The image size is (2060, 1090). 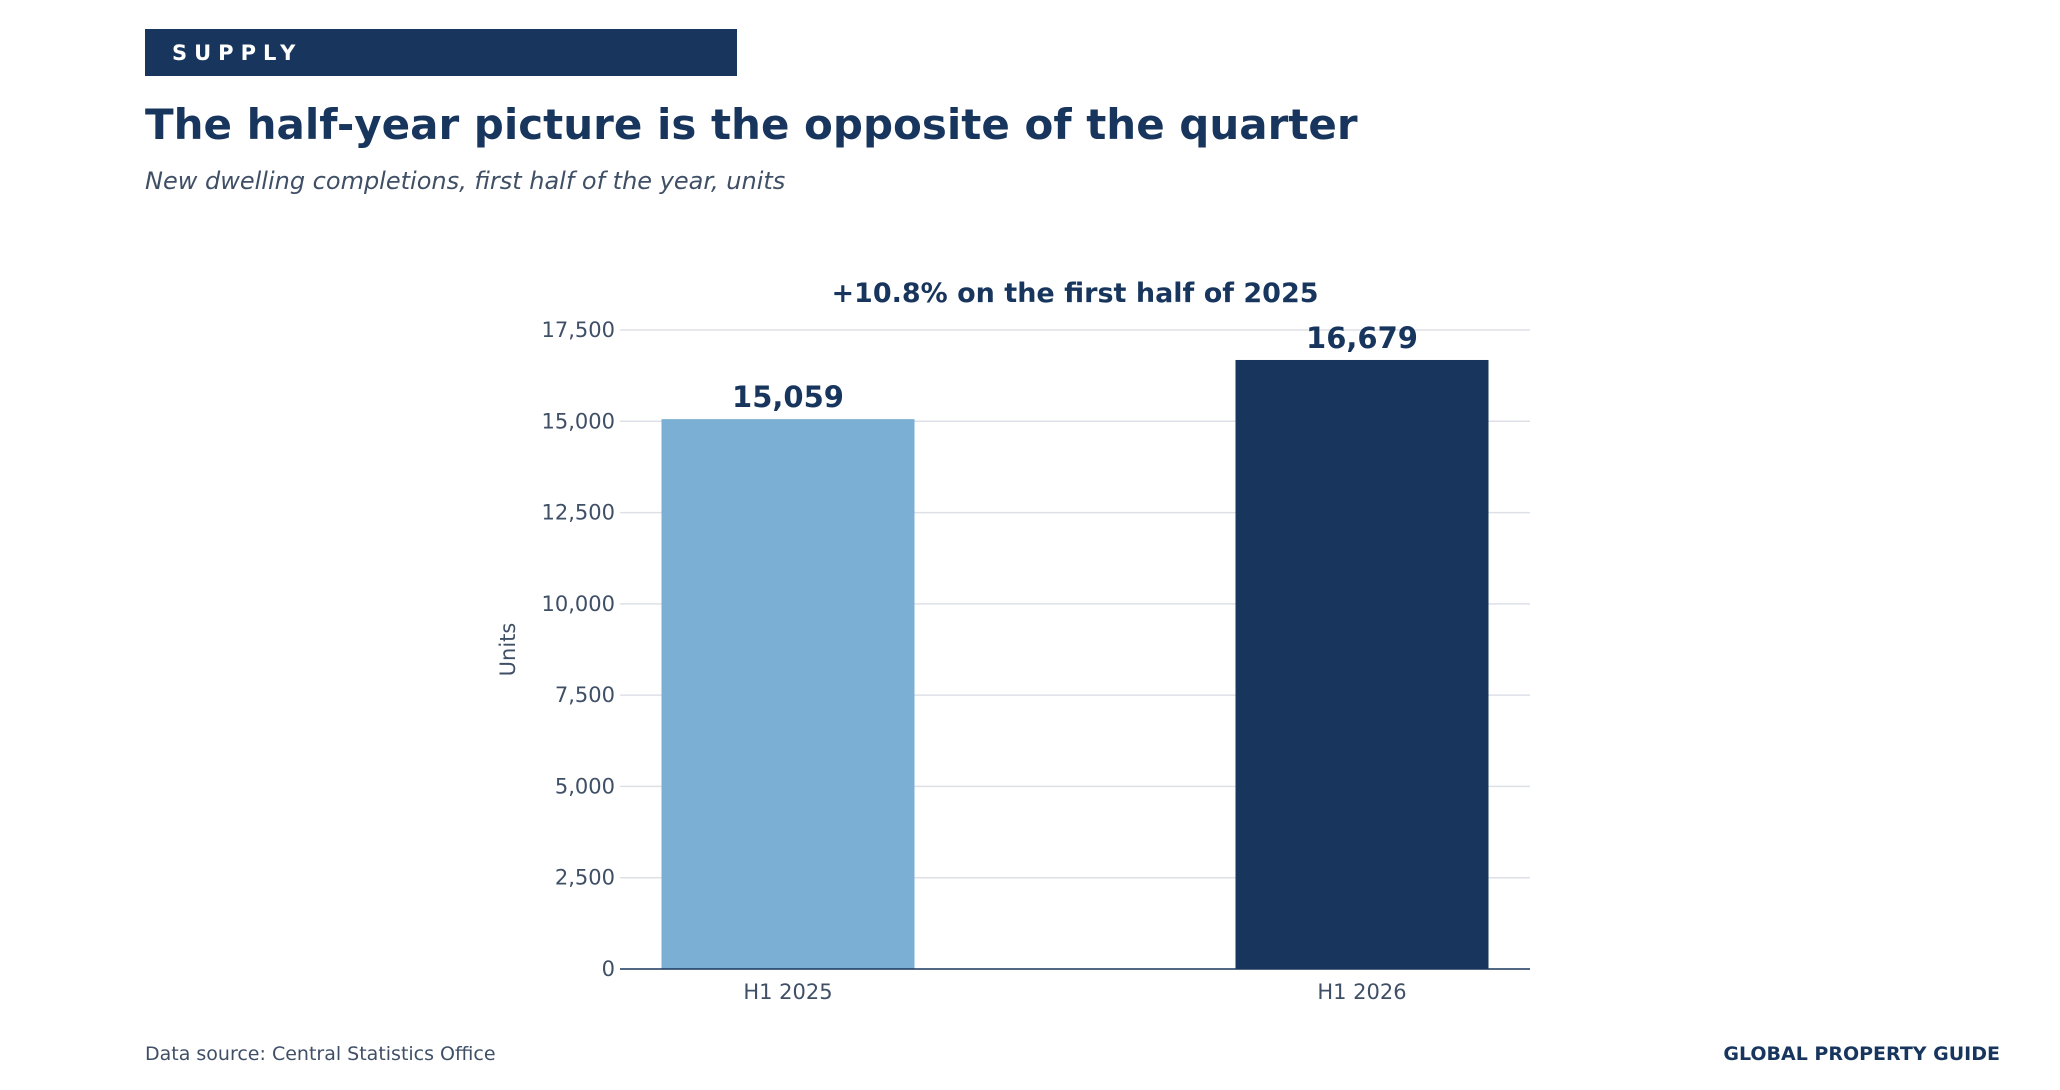 I want to click on section-tag-label: SUPPLY, so click(x=237, y=52).